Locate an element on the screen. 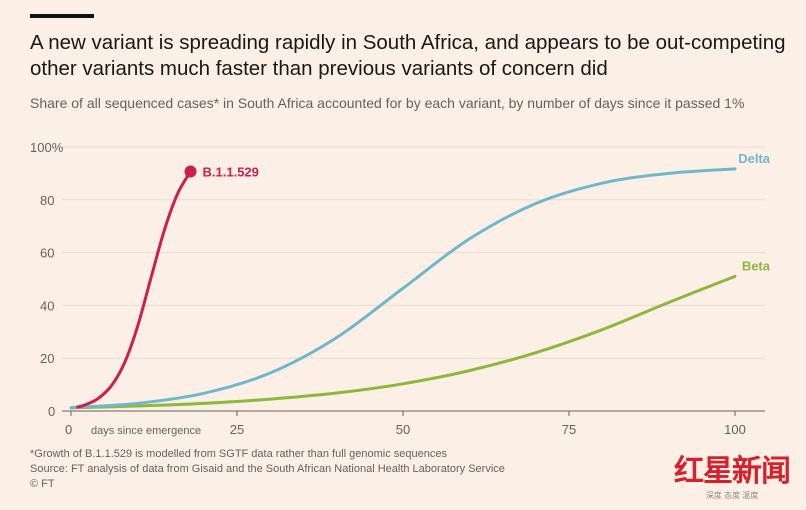 The width and height of the screenshot is (806, 510). y-tick-label: 40 is located at coordinates (47, 305).